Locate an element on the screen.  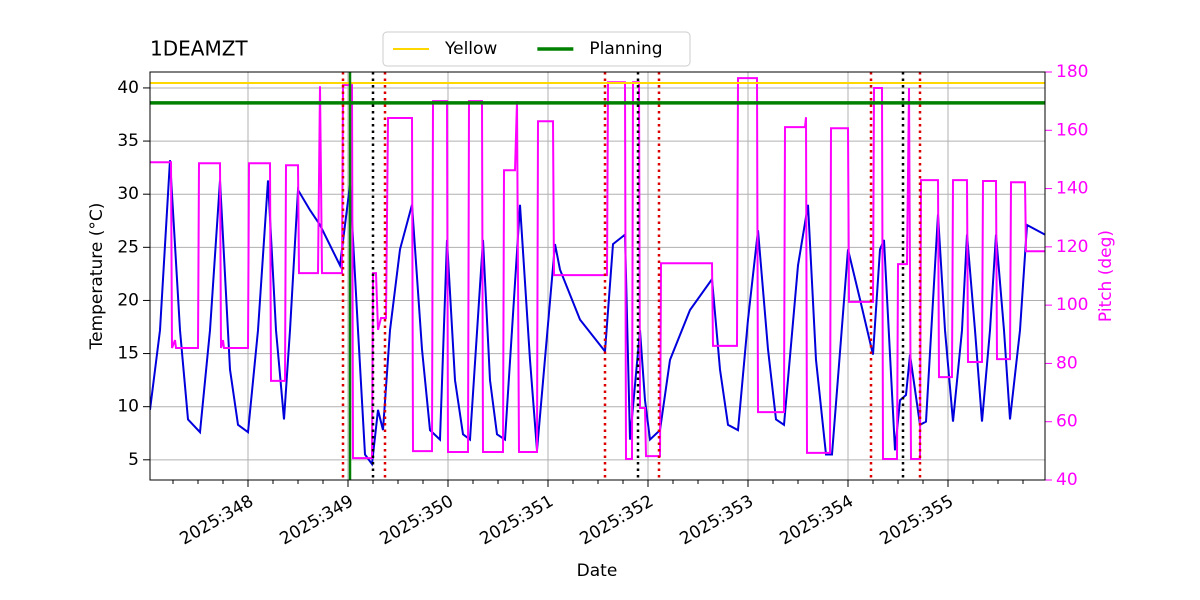
y-tick-label: 15 is located at coordinates (128, 354).